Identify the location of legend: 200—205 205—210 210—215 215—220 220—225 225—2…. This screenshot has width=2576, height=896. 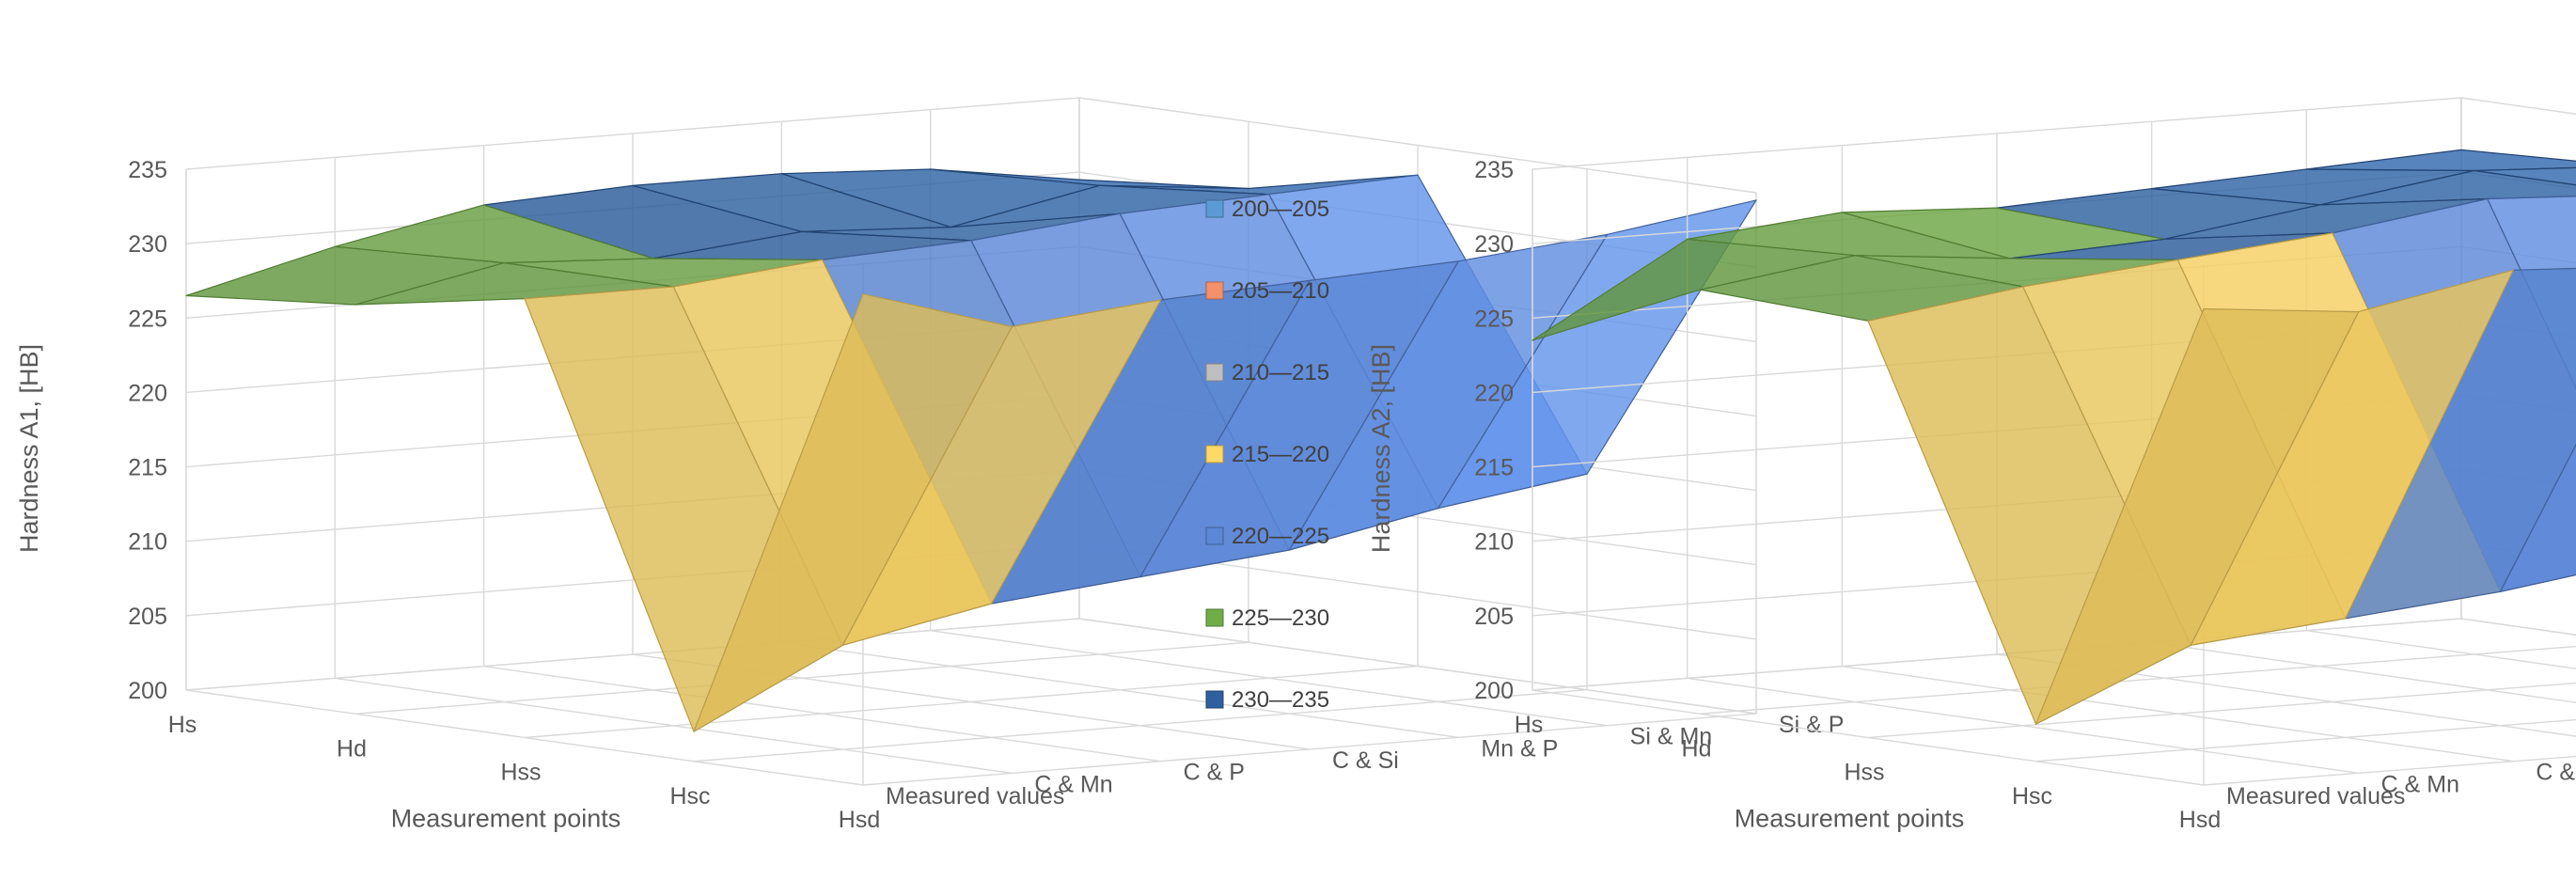
(1267, 454).